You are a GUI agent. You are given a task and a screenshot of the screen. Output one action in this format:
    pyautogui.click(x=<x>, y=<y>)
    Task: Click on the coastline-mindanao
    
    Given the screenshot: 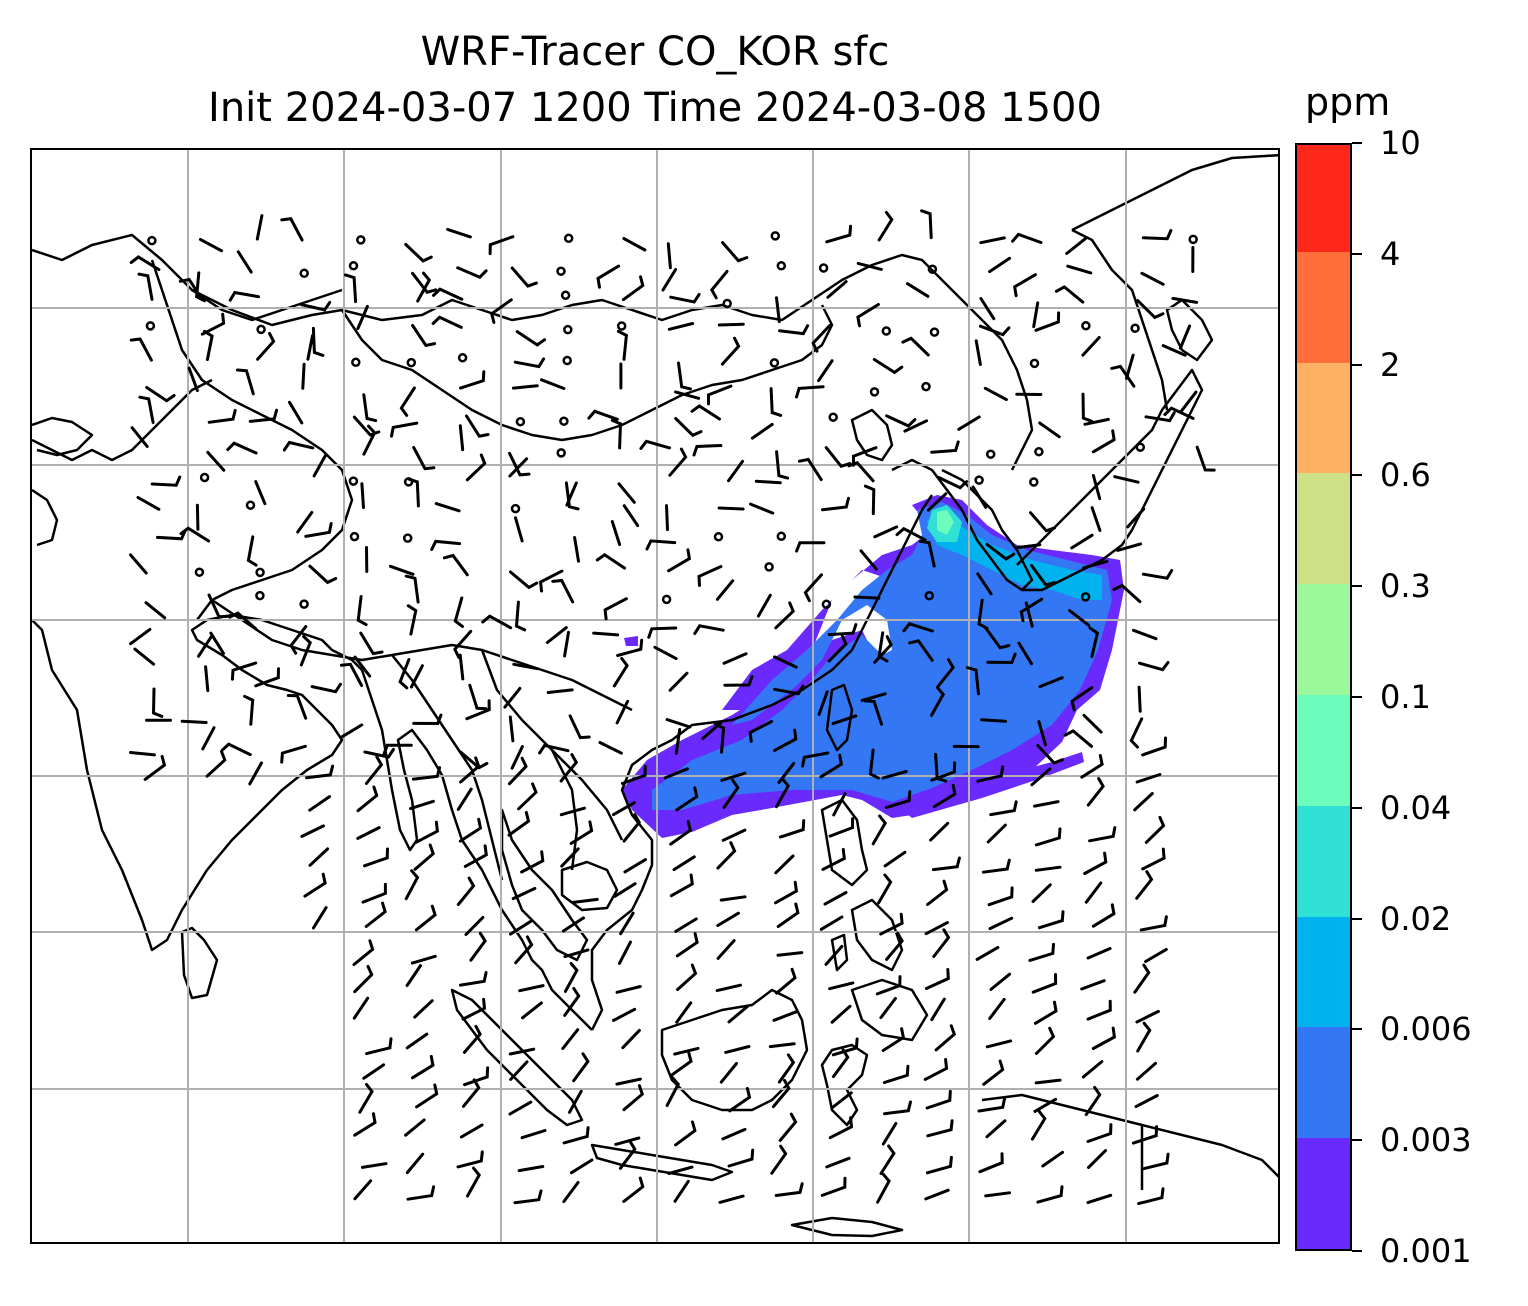 What is the action you would take?
    pyautogui.click(x=889, y=1010)
    